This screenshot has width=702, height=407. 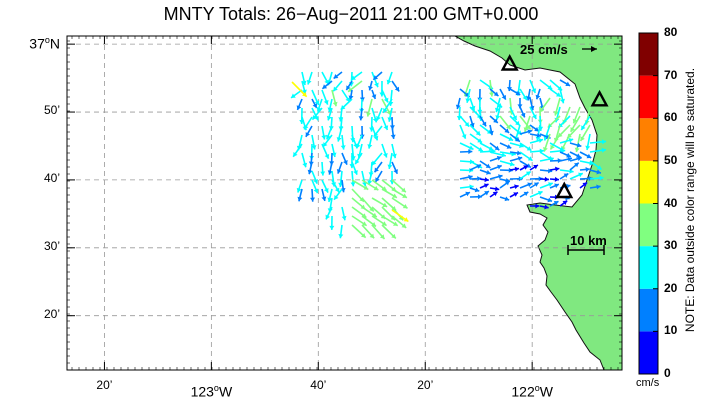 What do you see at coordinates (671, 330) in the screenshot?
I see `colorbar-tick-label: 10` at bounding box center [671, 330].